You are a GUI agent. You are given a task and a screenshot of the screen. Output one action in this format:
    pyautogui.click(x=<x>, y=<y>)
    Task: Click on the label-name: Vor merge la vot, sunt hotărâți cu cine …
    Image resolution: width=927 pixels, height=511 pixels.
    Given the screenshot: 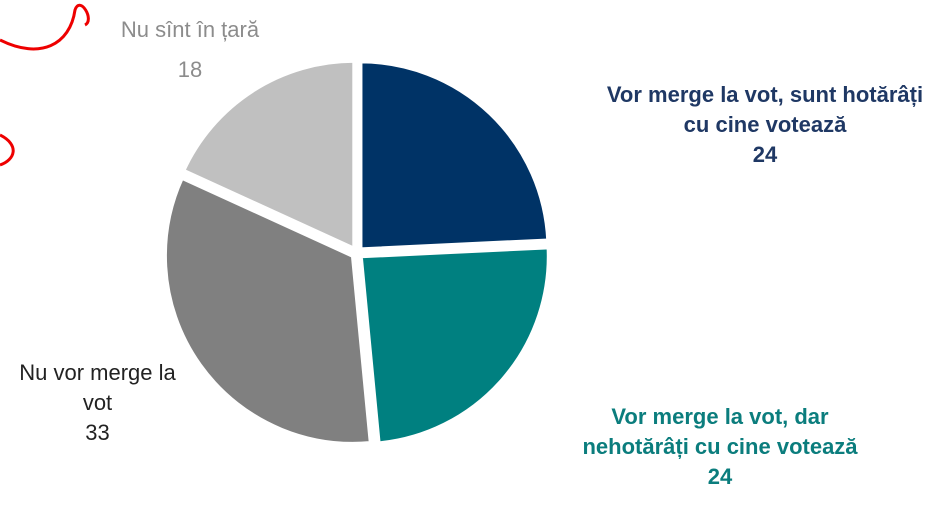 What is the action you would take?
    pyautogui.click(x=765, y=109)
    